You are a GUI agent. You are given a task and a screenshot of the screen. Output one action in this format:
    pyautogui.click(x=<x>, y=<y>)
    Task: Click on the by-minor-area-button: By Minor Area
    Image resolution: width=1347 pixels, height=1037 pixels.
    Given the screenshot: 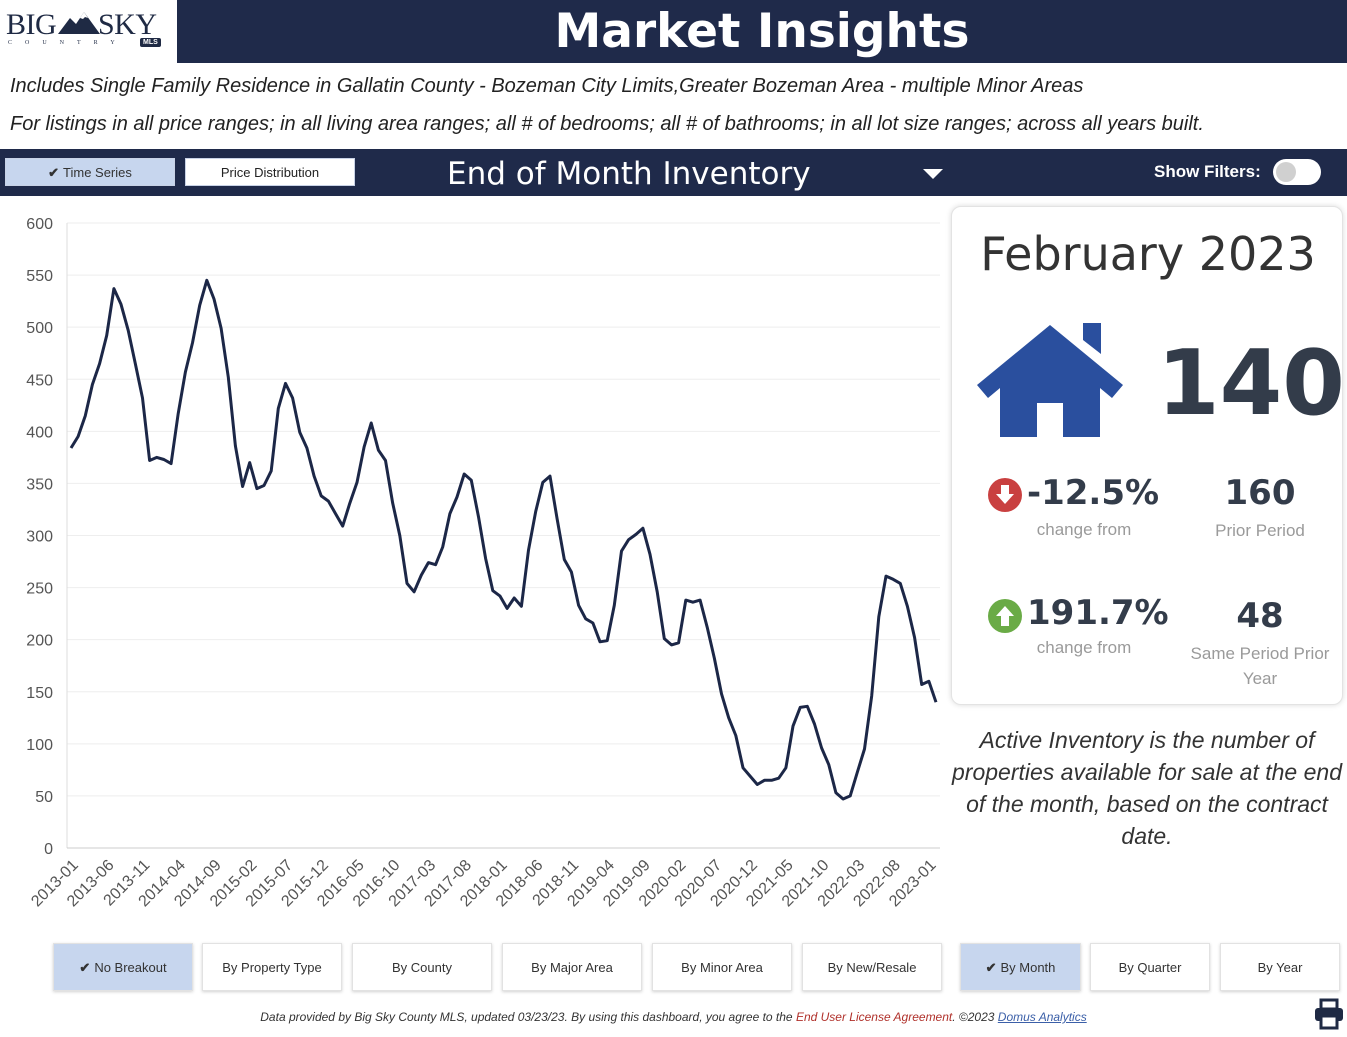 What is the action you would take?
    pyautogui.click(x=722, y=967)
    